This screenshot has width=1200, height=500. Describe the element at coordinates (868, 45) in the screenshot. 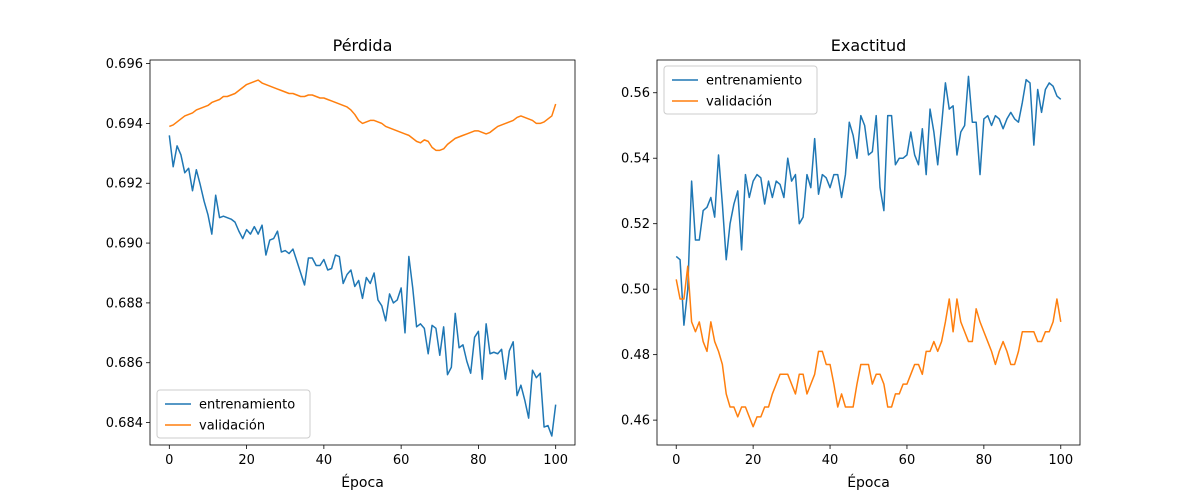

I see `chart-title: Exactitud` at that location.